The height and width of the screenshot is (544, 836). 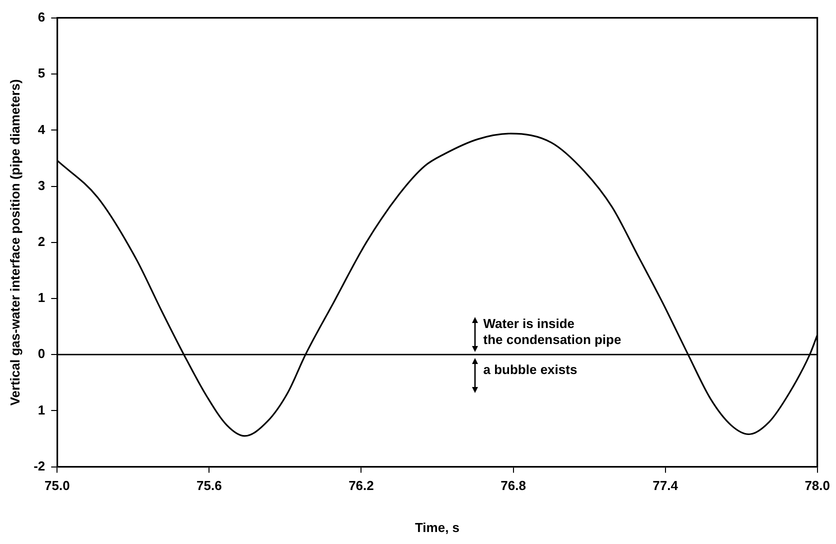 What do you see at coordinates (40, 466) in the screenshot?
I see `y-tick-label: -2` at bounding box center [40, 466].